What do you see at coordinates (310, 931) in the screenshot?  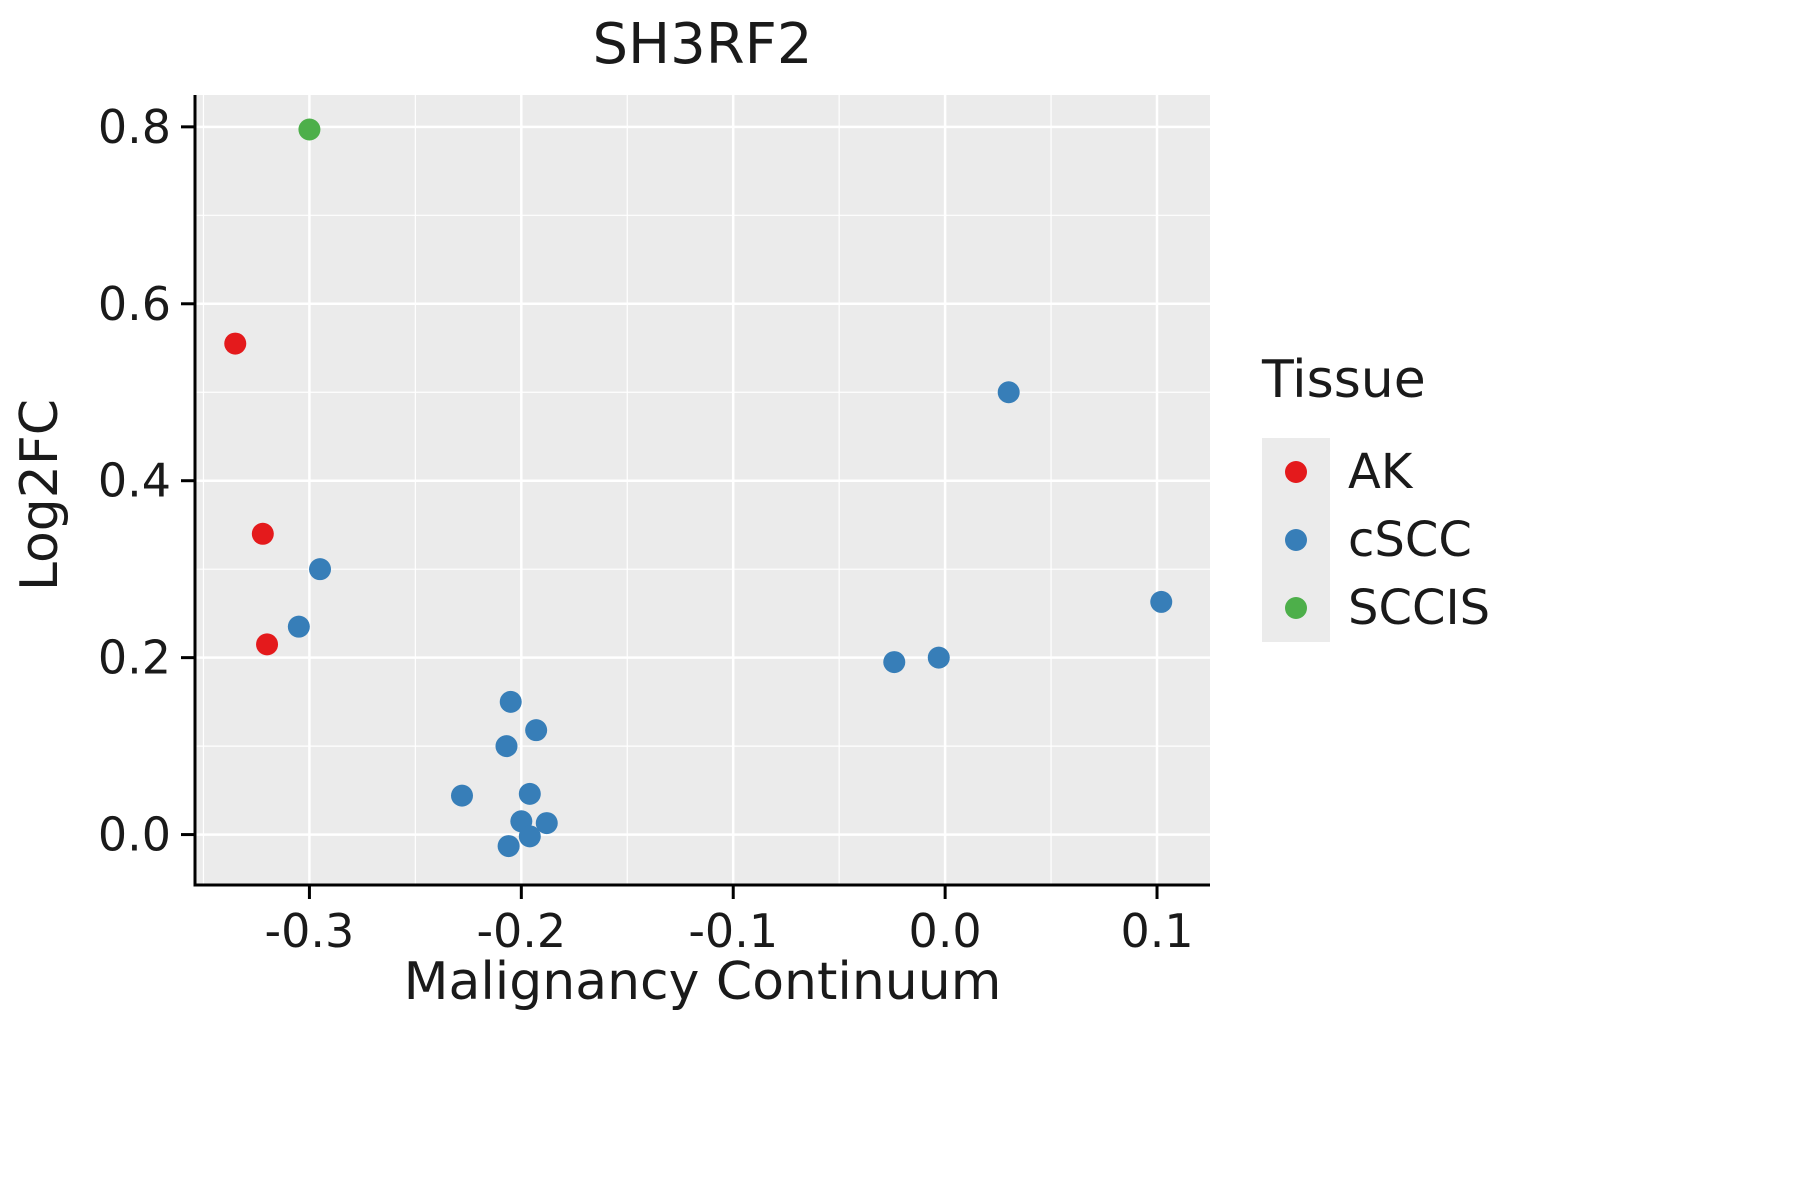 I see `x-tick-label: -0.3` at bounding box center [310, 931].